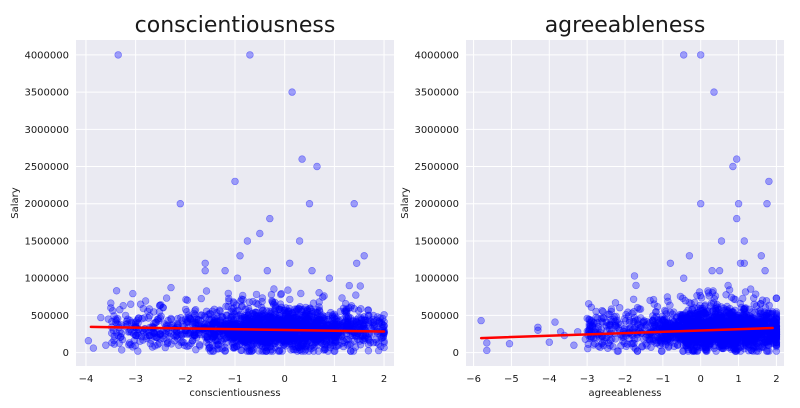 The image size is (800, 408). Describe the element at coordinates (405, 202) in the screenshot. I see `y-axis-label: Salary` at that location.